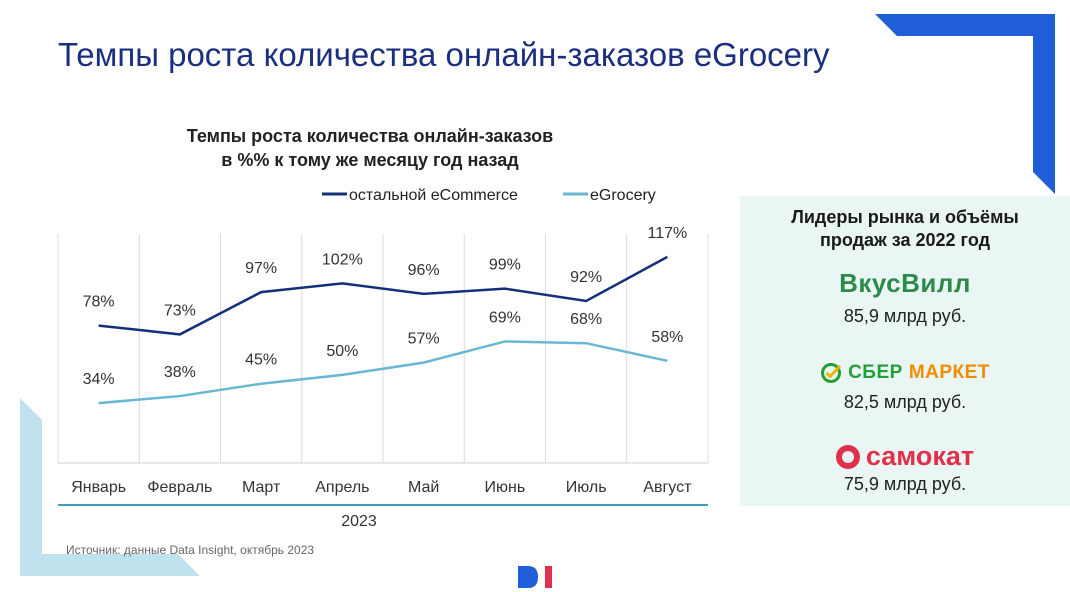 The height and width of the screenshot is (592, 1070). Describe the element at coordinates (905, 402) in the screenshot. I see `sbermarket-sales: 82,5 млрд руб.` at that location.